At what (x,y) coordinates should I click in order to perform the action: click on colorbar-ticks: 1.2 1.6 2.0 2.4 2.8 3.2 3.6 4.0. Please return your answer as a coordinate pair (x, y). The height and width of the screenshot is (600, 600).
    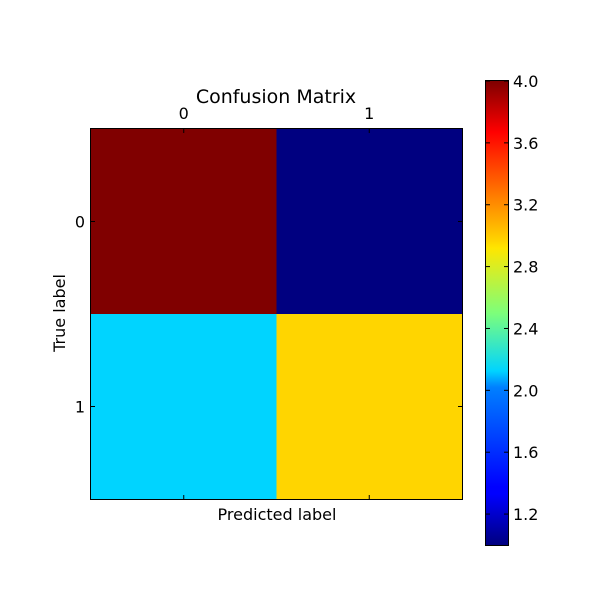
    Looking at the image, I should click on (512, 298).